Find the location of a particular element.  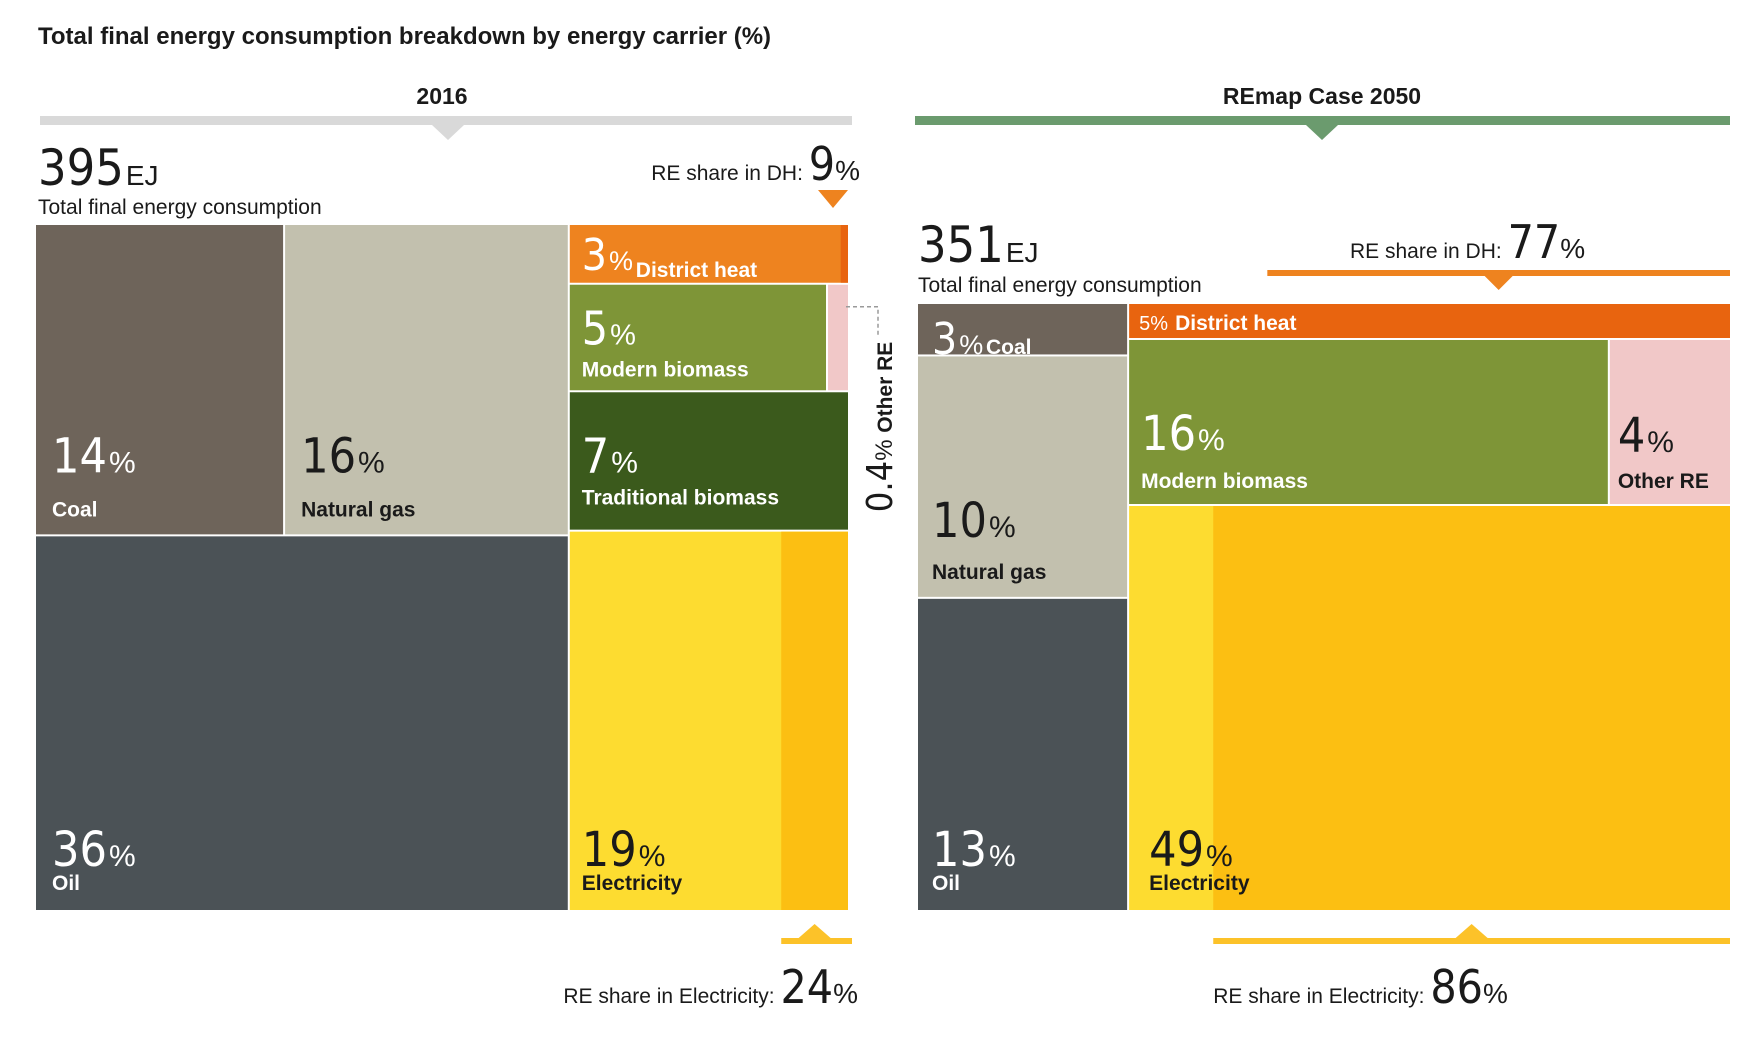

re-share-dh-2016-pointer is located at coordinates (833, 199).